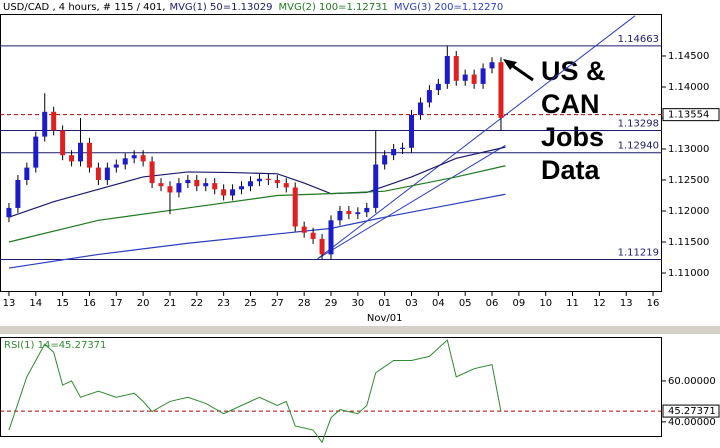  I want to click on annotation-text: Jobs, so click(572, 137).